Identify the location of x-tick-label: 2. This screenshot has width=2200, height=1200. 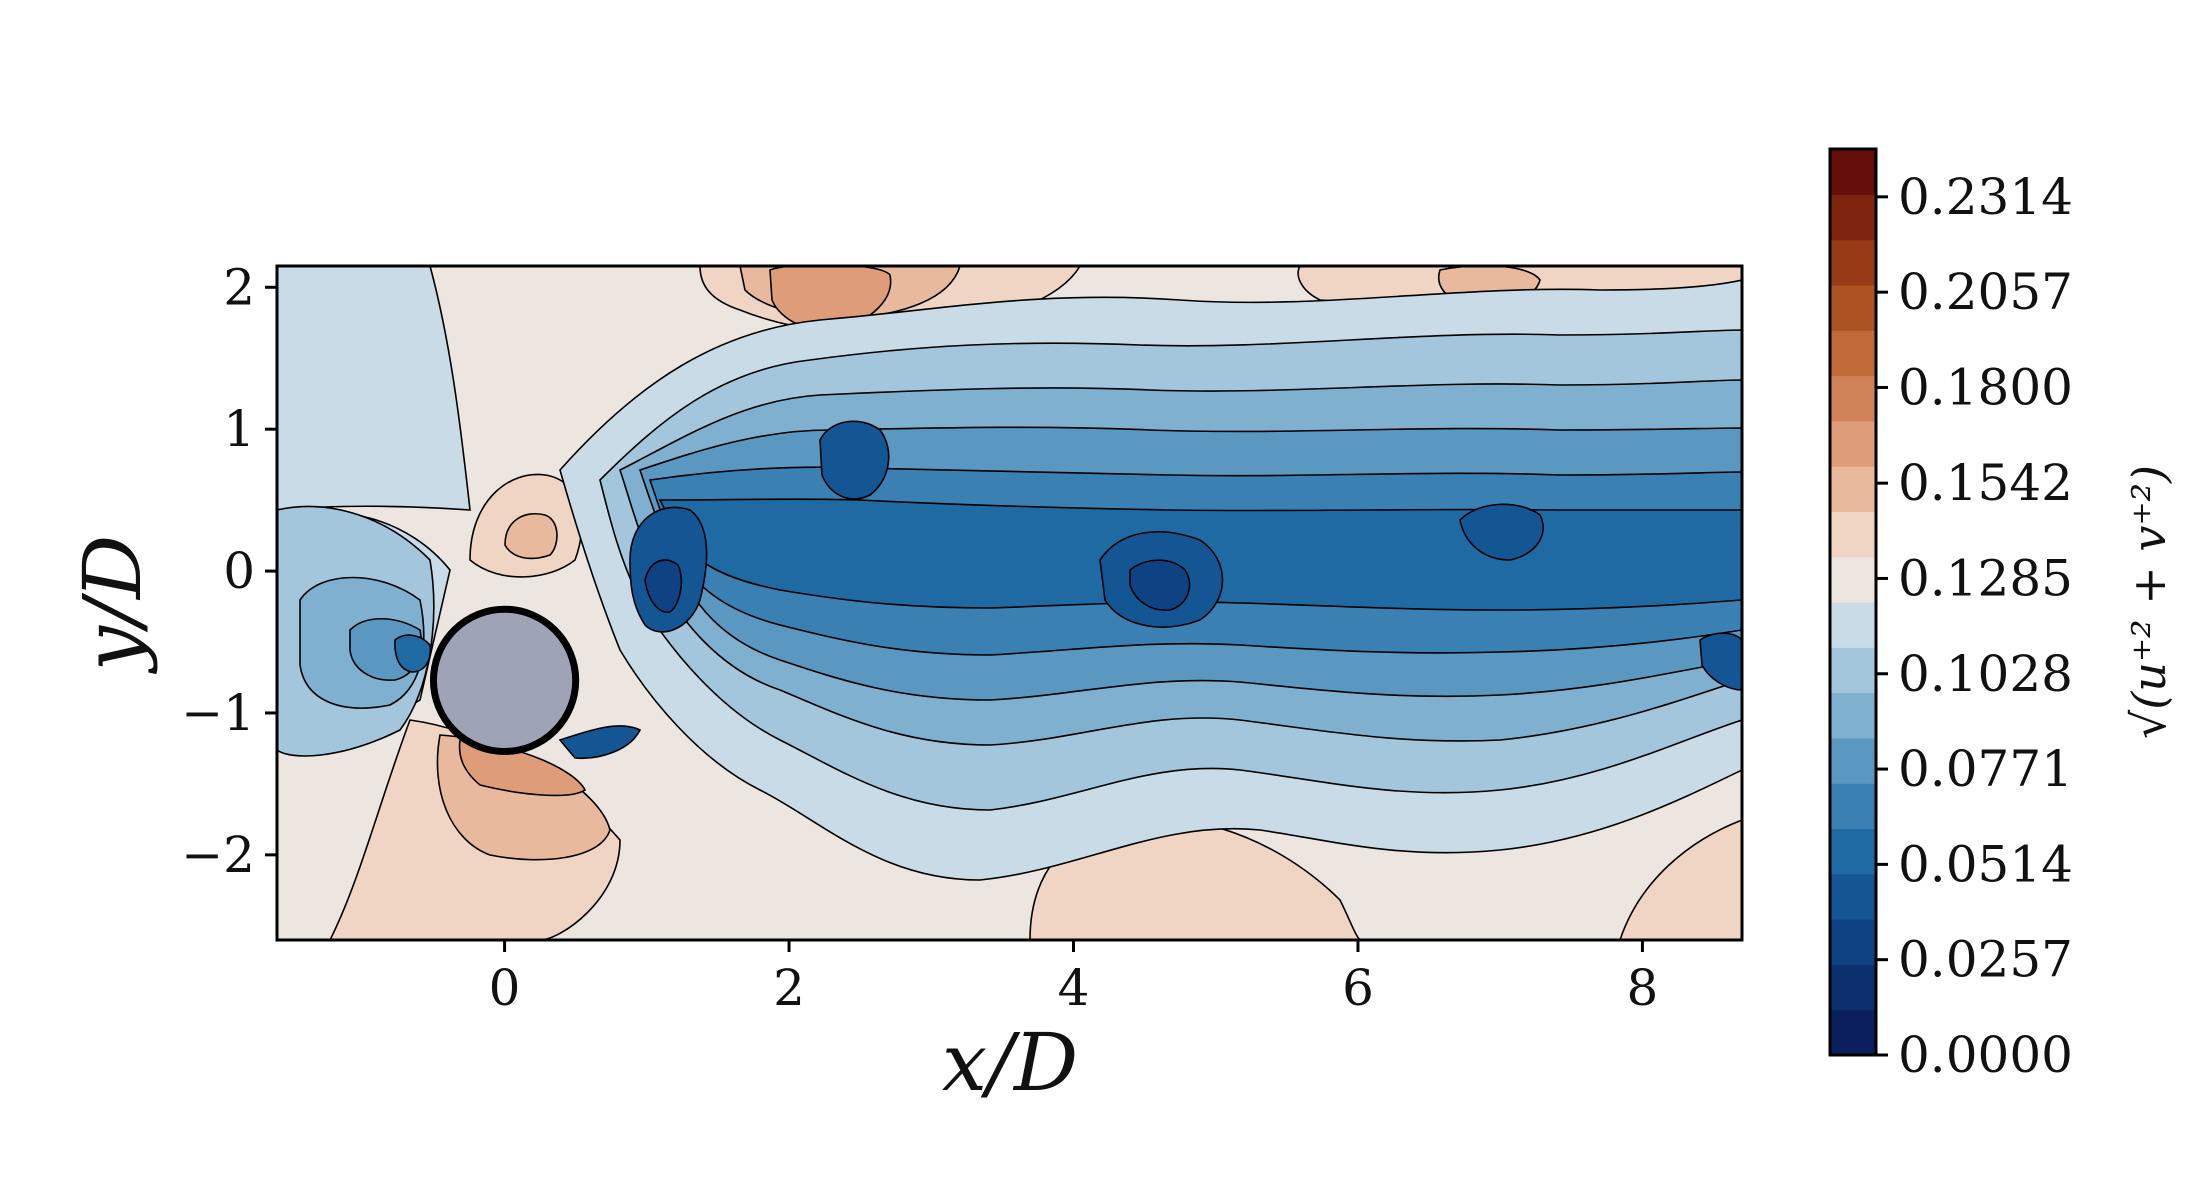
(789, 988).